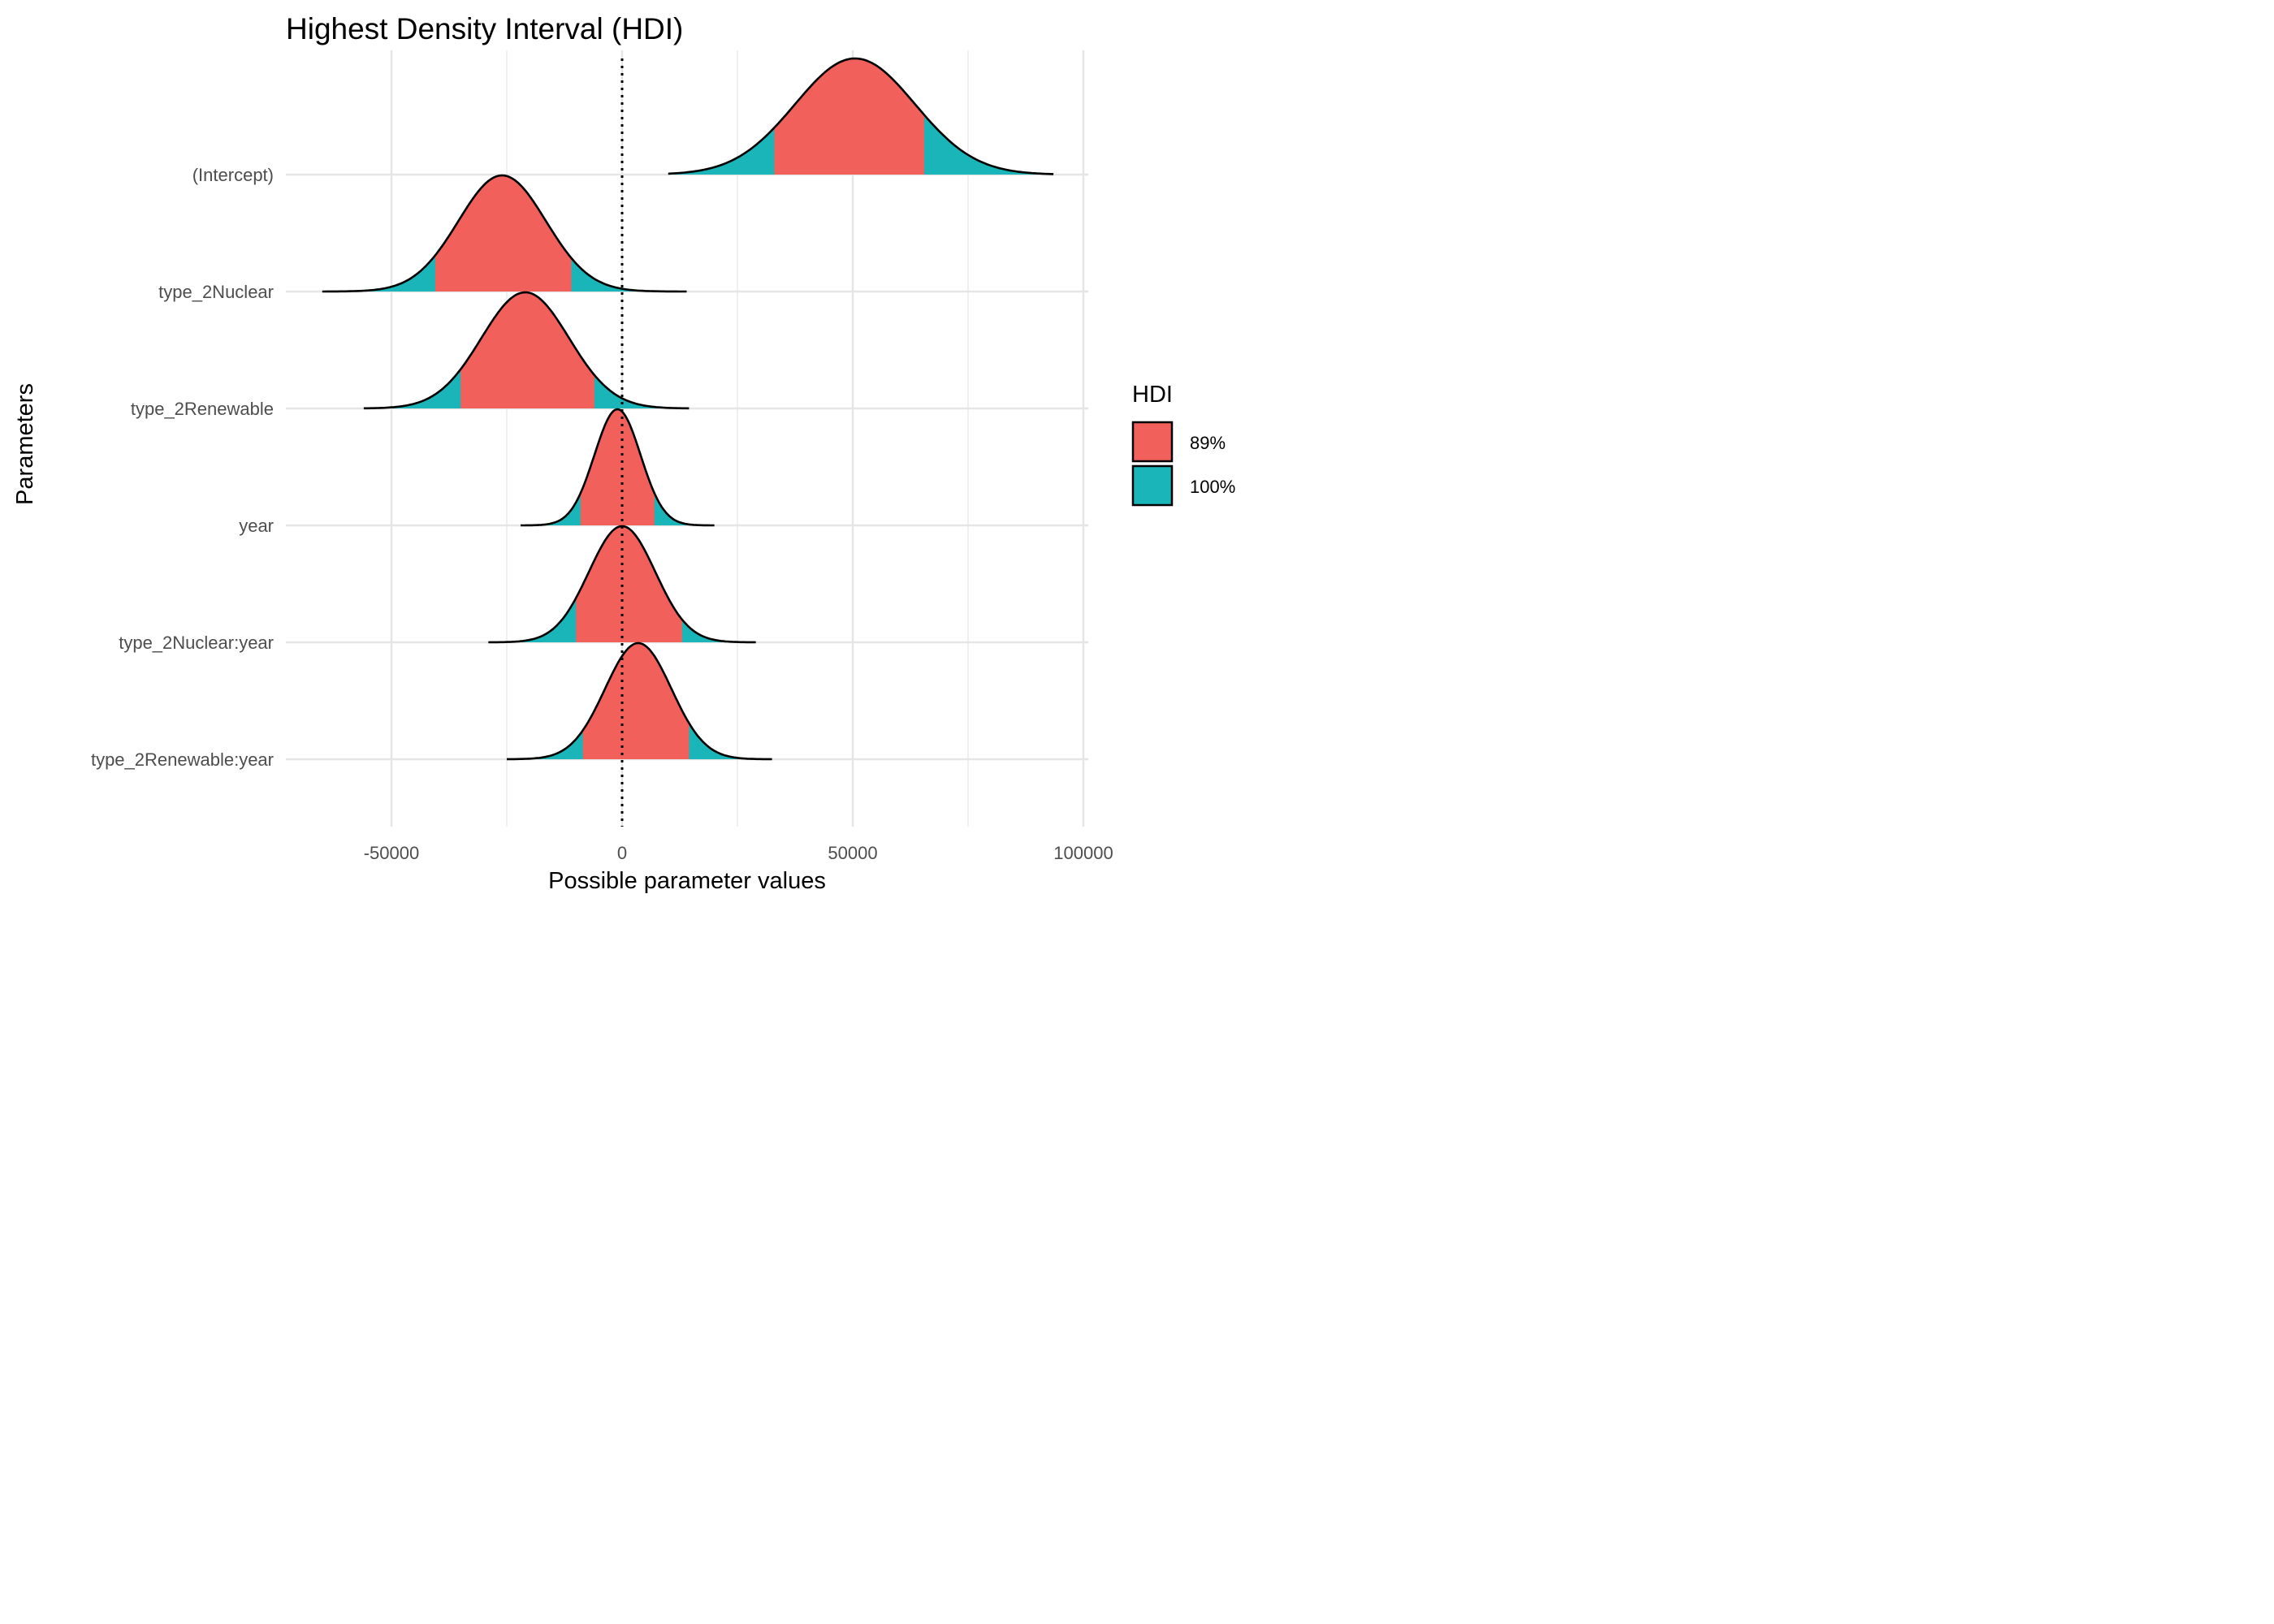 Image resolution: width=2274 pixels, height=1624 pixels. What do you see at coordinates (687, 881) in the screenshot?
I see `x-axis-title: Possible parameter values` at bounding box center [687, 881].